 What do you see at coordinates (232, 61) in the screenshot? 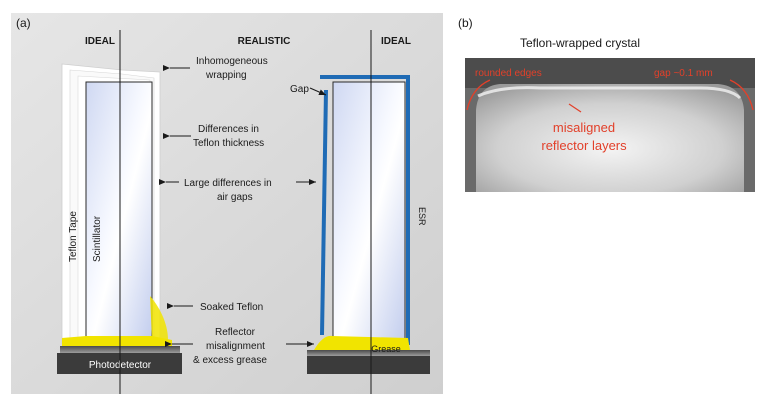
I see `annotation-inhomogeneous-1: Inhomogeneous` at bounding box center [232, 61].